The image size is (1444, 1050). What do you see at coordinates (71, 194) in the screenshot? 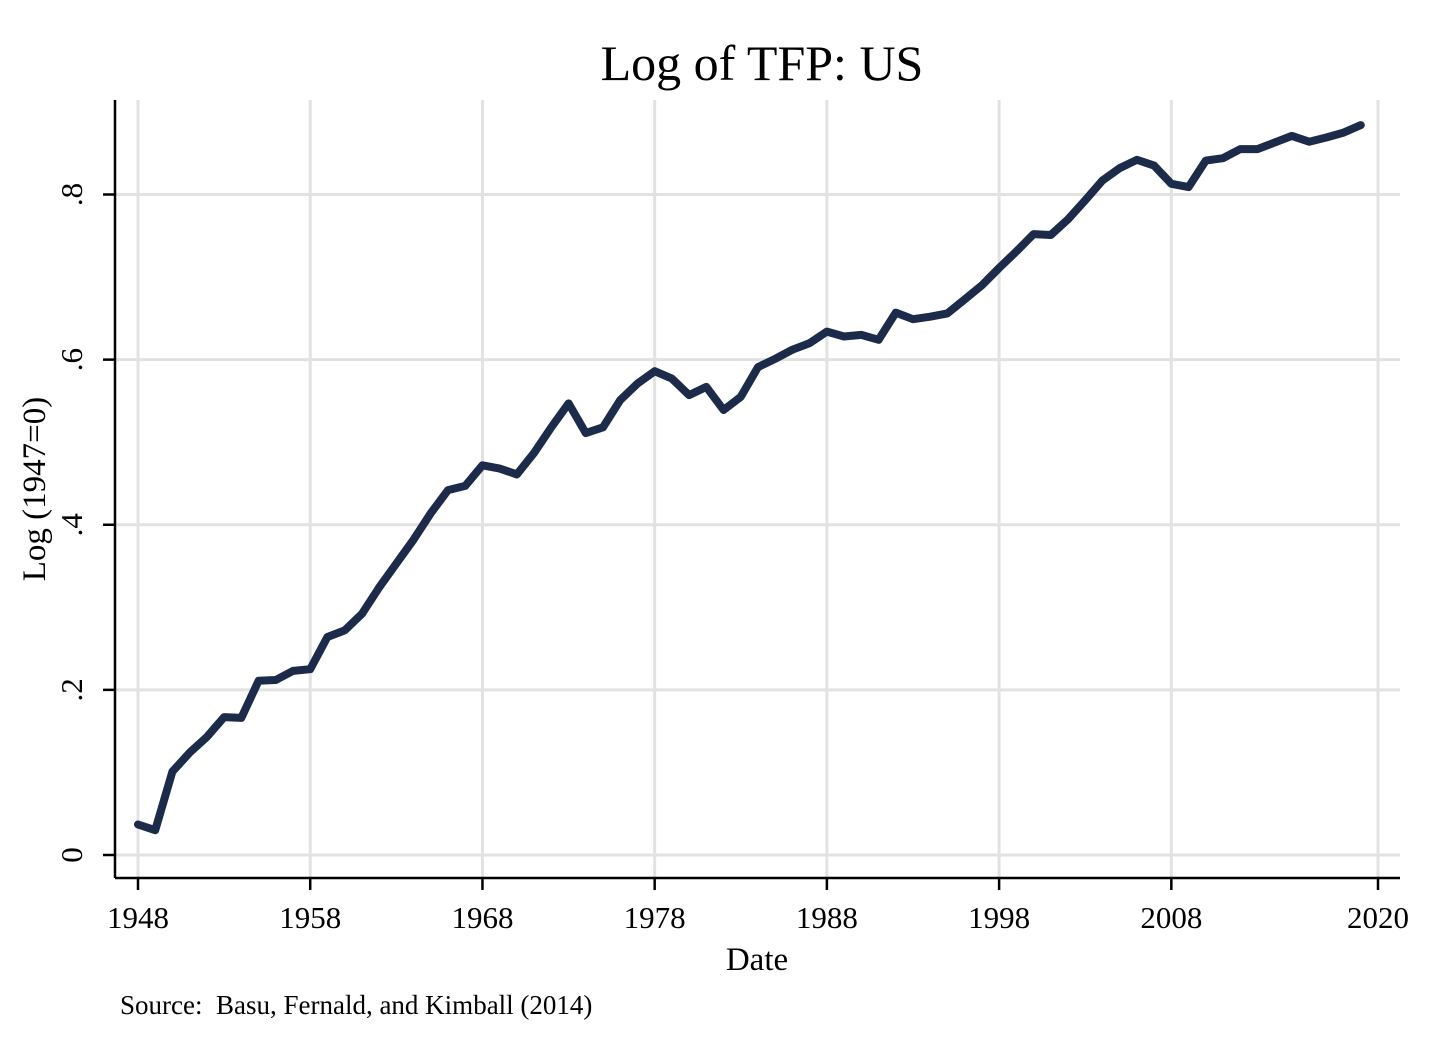
I see `y-tick-label: .8` at bounding box center [71, 194].